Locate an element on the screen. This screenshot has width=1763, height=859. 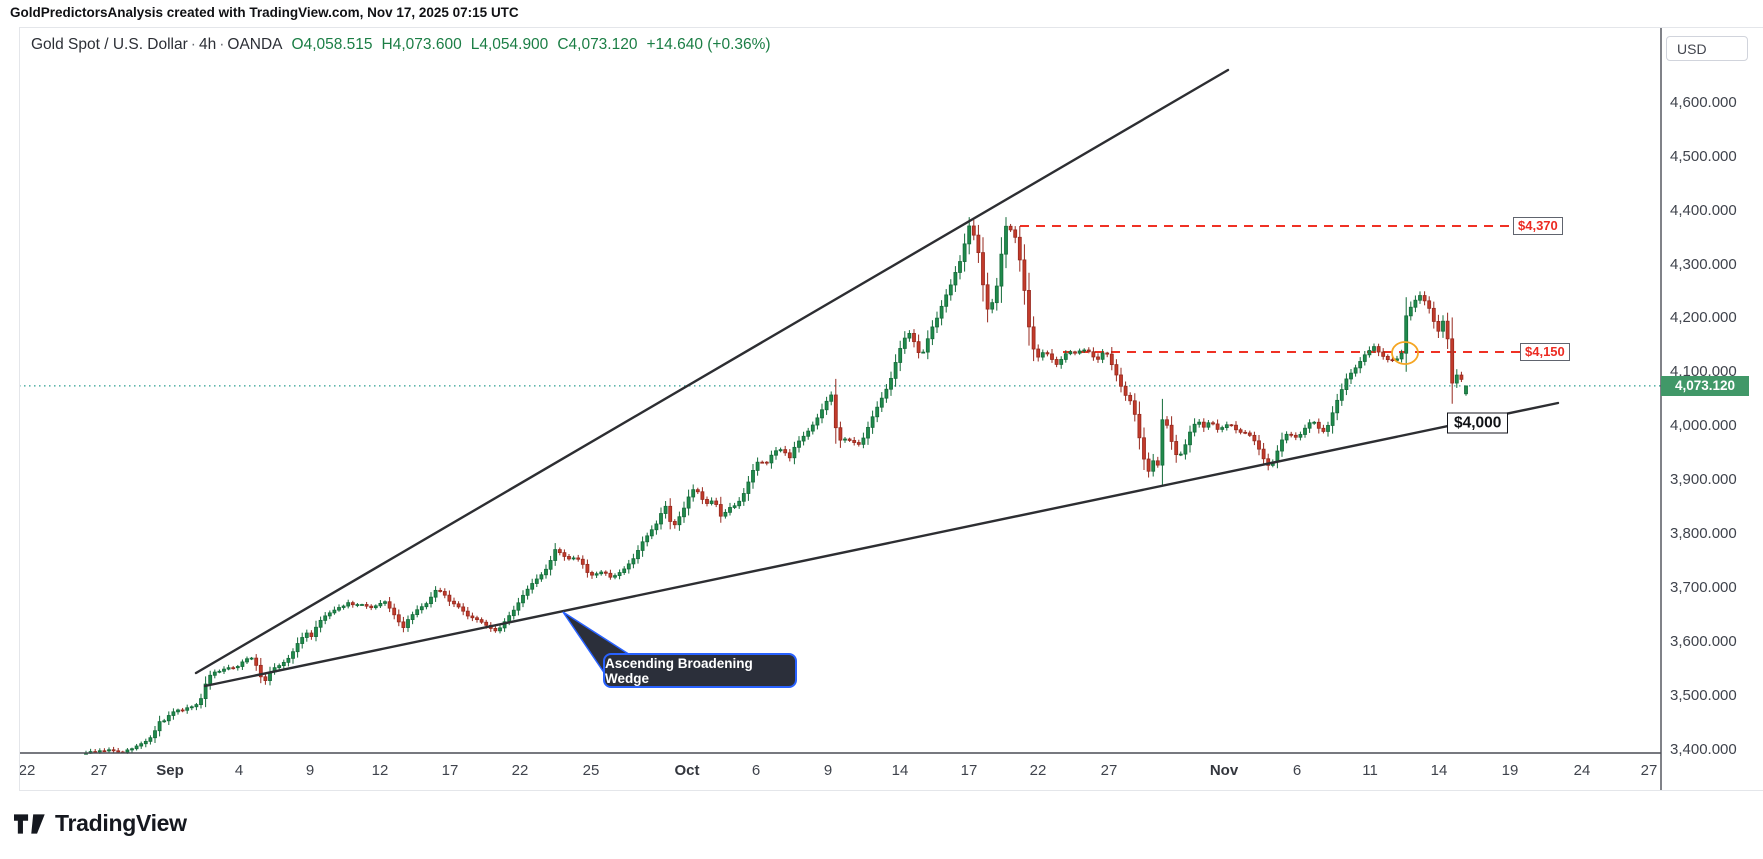
price-axis-label: 4,300.000 is located at coordinates (1703, 264).